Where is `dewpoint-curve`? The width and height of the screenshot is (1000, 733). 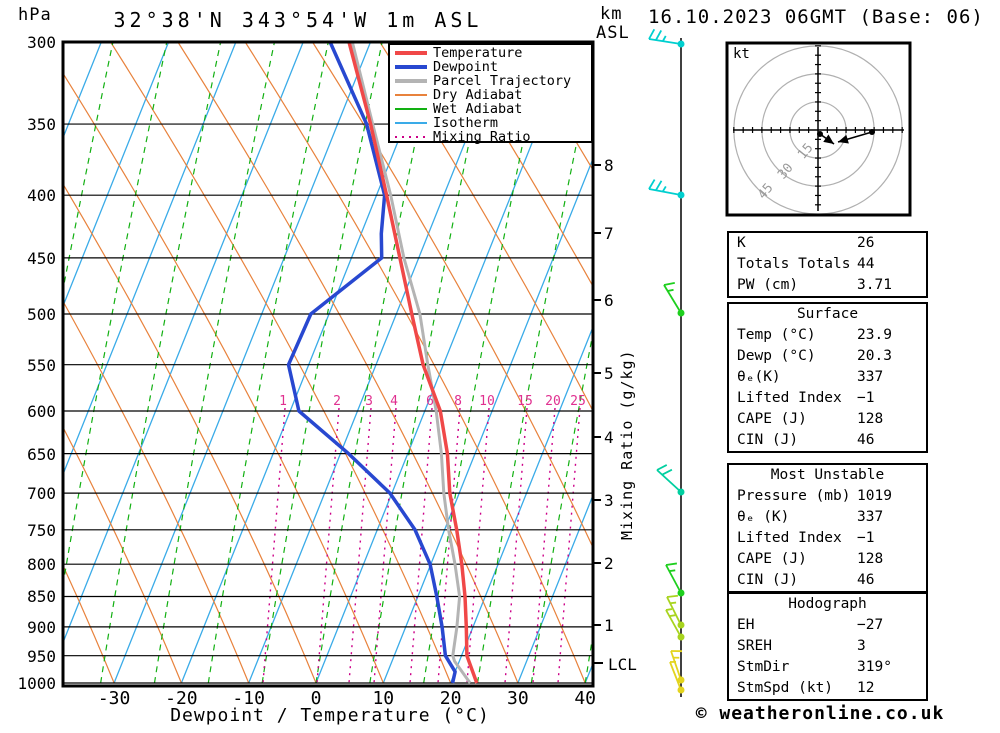
dewpoint-curve is located at coordinates (371, 363).